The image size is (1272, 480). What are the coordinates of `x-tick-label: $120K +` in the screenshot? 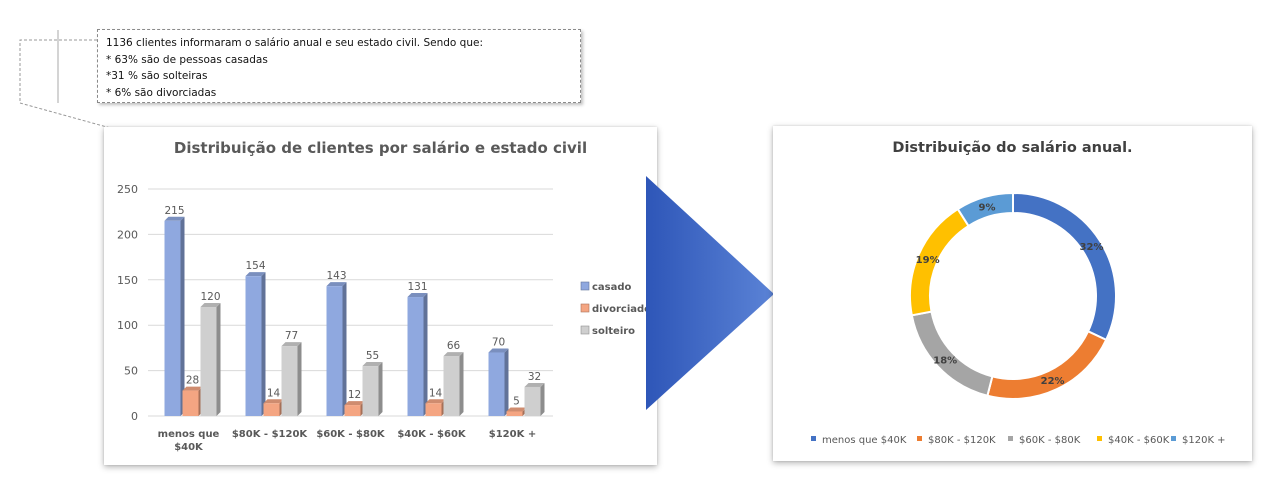 It's located at (512, 434).